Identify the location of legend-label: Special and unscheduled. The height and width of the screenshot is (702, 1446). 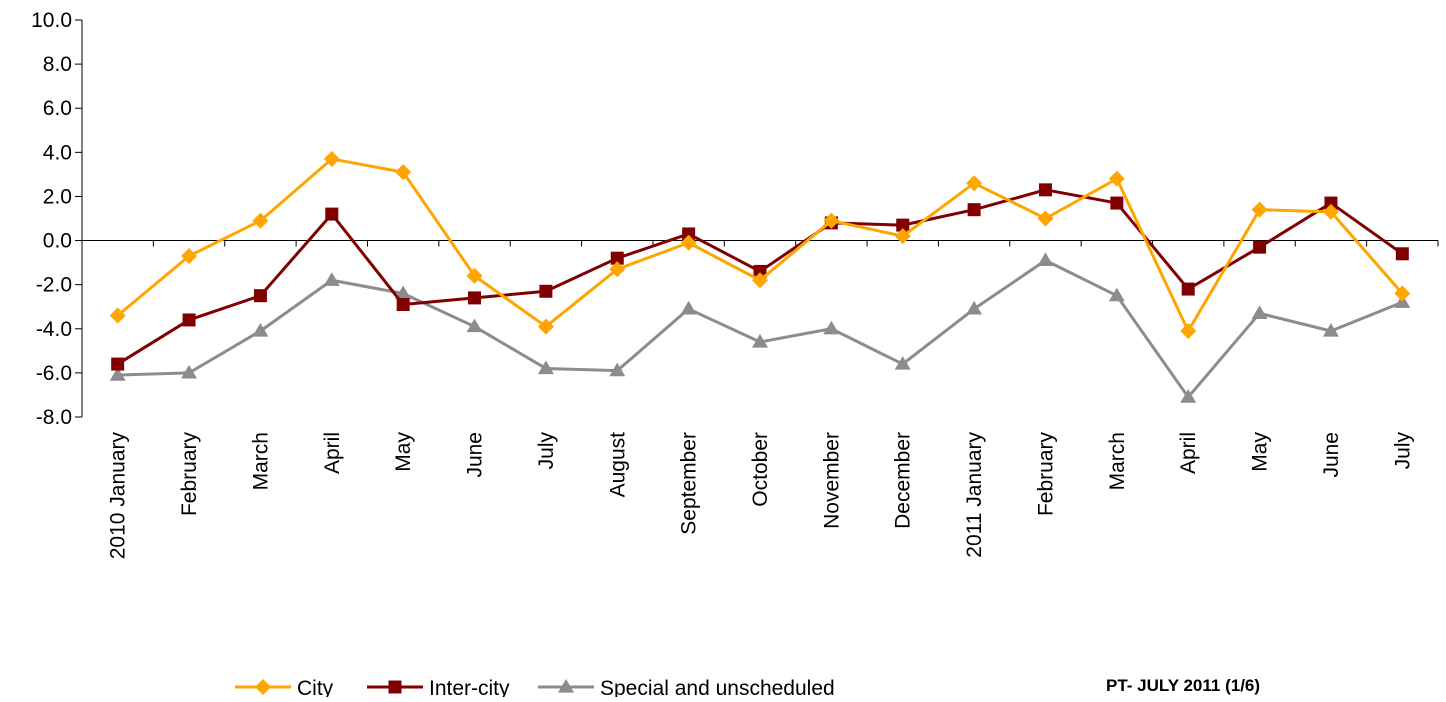
(717, 687).